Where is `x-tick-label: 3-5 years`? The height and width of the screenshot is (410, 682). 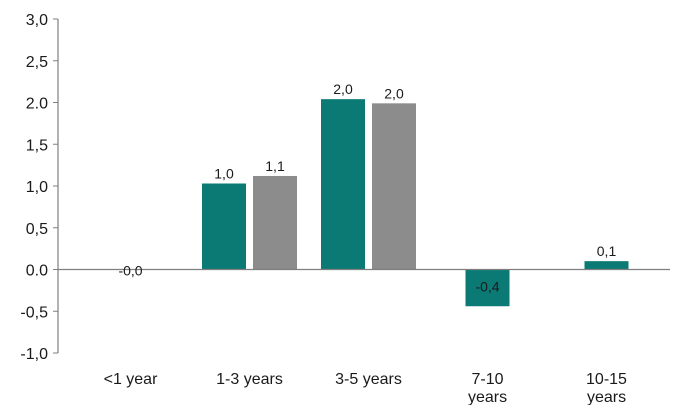 x-tick-label: 3-5 years is located at coordinates (368, 379).